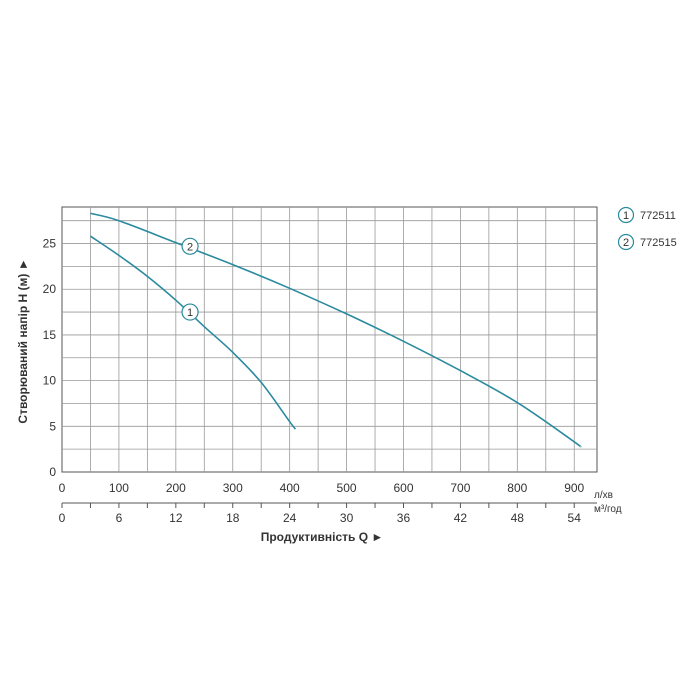 This screenshot has width=700, height=700. I want to click on x-tick-label-secondary: 48, so click(518, 518).